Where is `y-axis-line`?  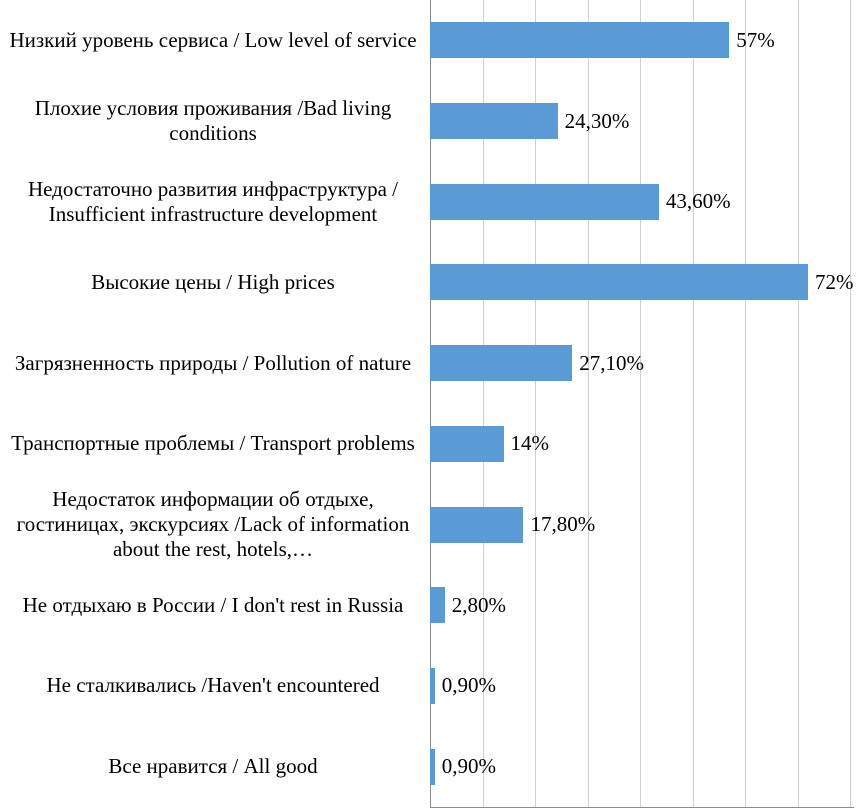
y-axis-line is located at coordinates (430, 403).